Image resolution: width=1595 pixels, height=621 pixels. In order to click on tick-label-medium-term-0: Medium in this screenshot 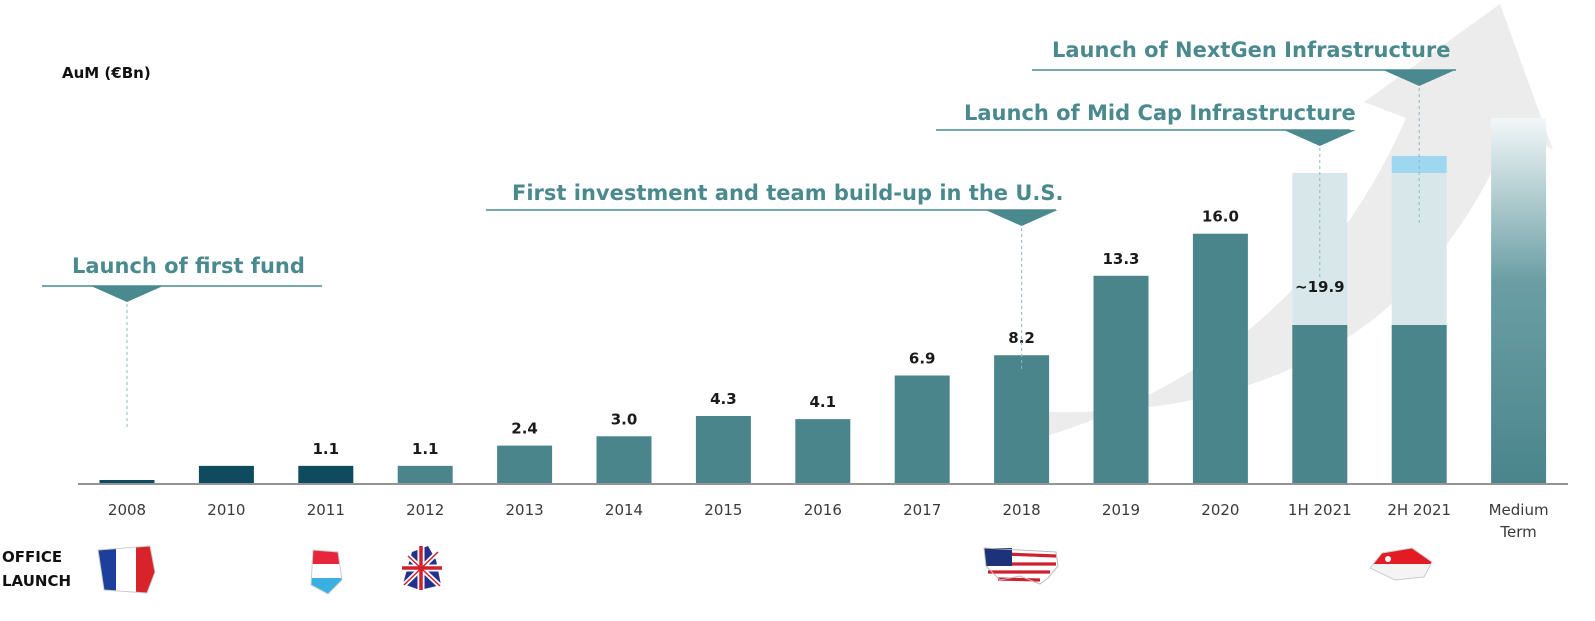, I will do `click(1519, 510)`.